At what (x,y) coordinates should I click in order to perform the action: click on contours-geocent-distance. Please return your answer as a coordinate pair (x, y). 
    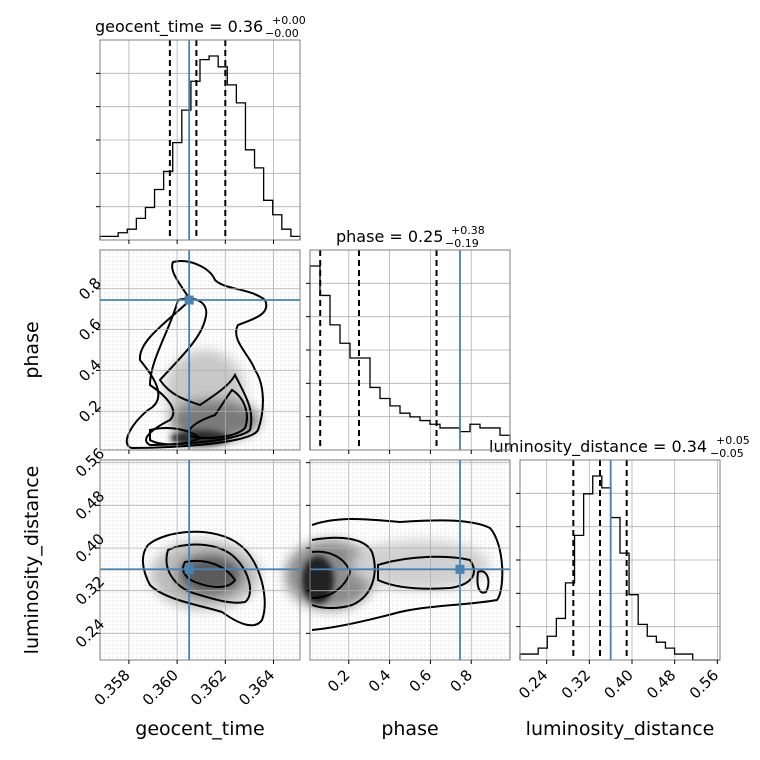
    Looking at the image, I should click on (204, 578).